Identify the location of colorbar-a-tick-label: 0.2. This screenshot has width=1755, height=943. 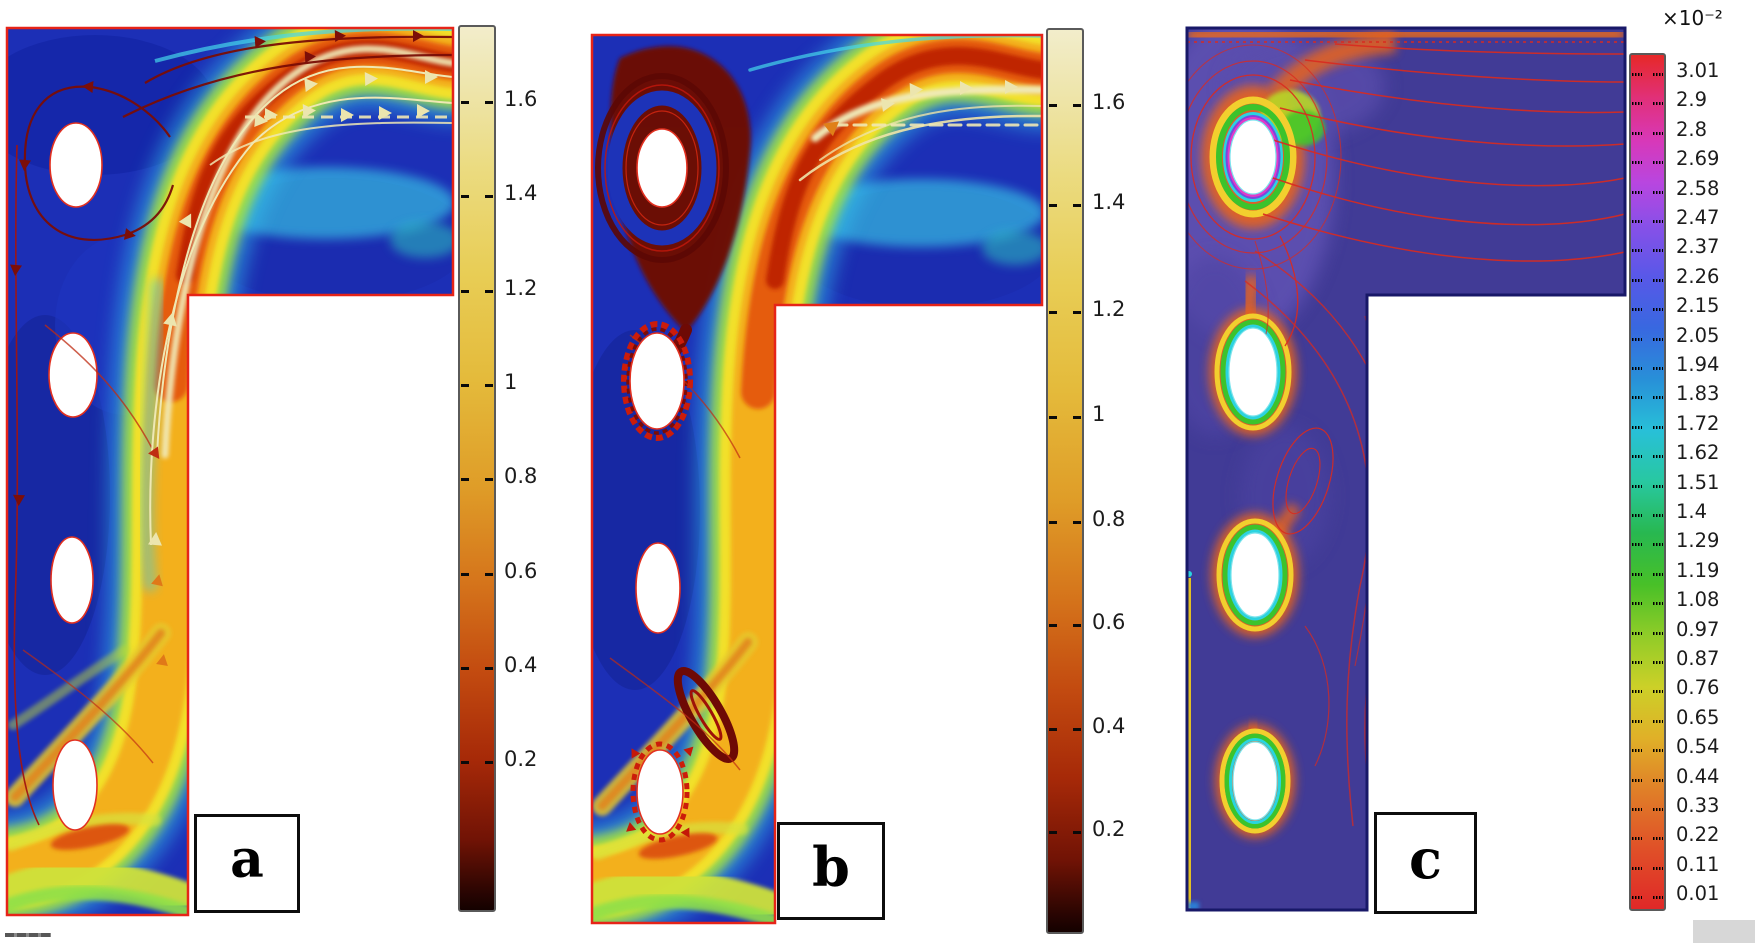
(521, 759).